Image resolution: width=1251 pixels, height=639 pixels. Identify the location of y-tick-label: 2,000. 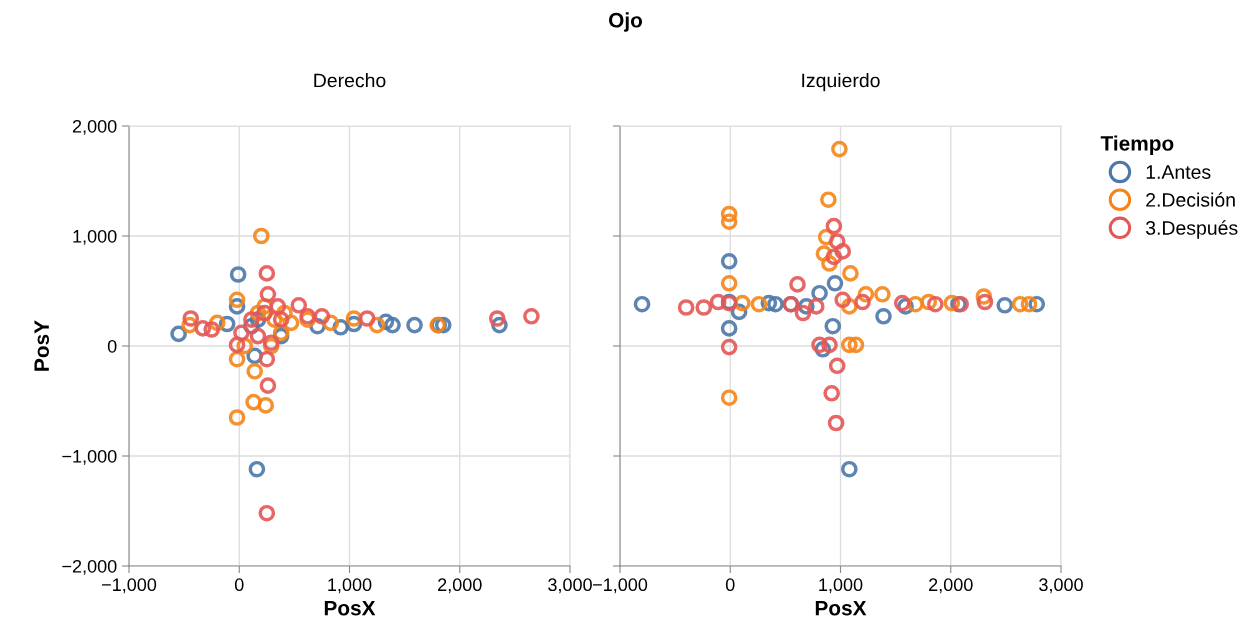
(94, 127).